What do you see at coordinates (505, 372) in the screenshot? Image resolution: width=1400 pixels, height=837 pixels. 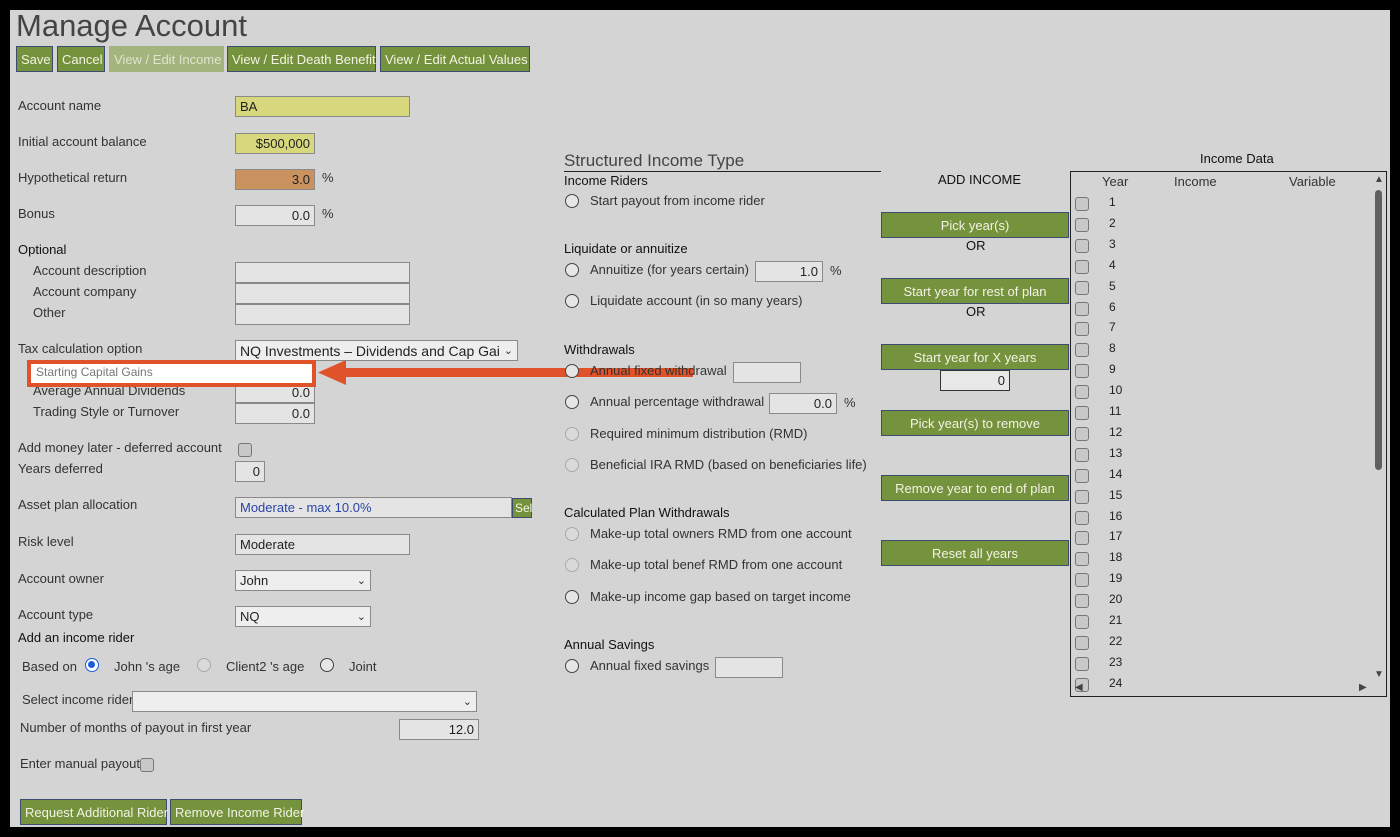 I see `annotation-arrow-icon` at bounding box center [505, 372].